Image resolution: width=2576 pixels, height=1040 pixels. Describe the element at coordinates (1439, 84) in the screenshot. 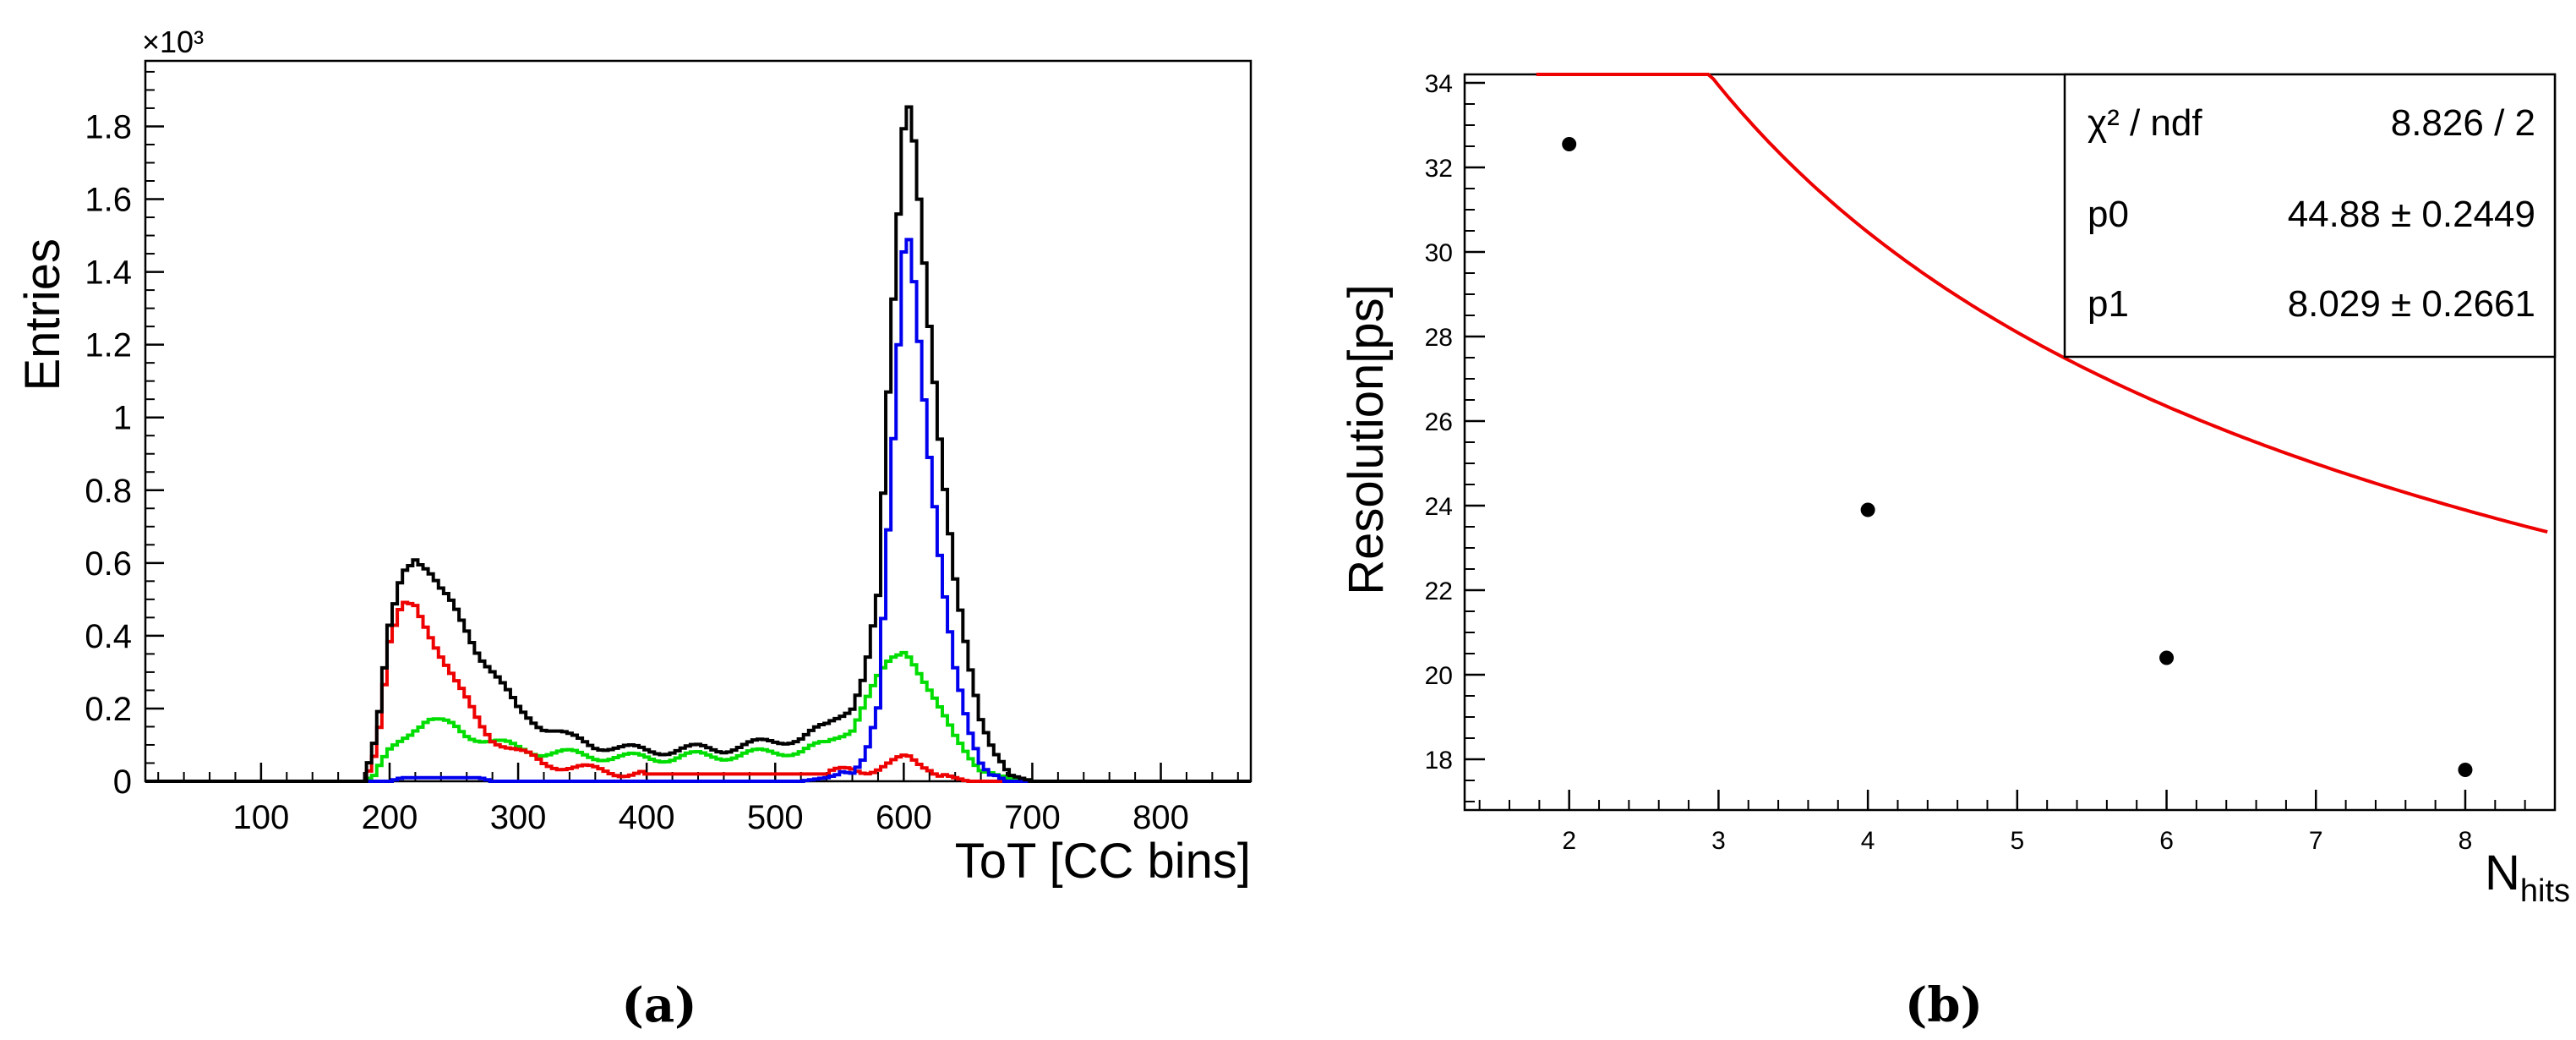

I see `y-tick-label: 34` at that location.